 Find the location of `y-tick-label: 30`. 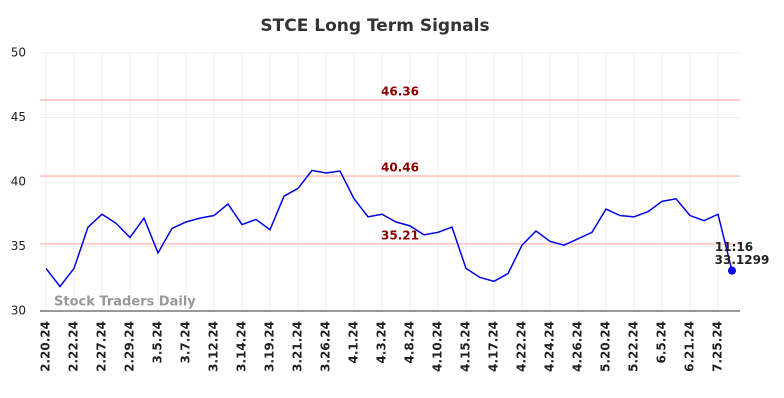

y-tick-label: 30 is located at coordinates (18, 311).